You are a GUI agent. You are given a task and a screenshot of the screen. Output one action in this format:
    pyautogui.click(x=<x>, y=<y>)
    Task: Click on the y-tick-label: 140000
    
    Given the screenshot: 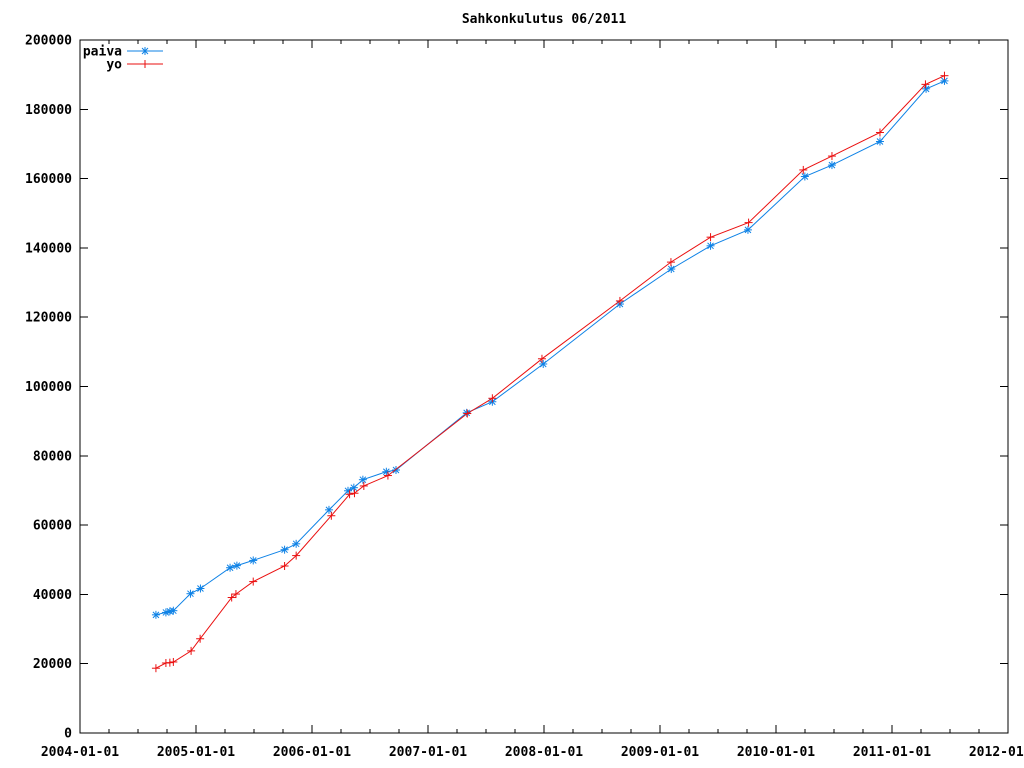 What is the action you would take?
    pyautogui.click(x=48, y=248)
    